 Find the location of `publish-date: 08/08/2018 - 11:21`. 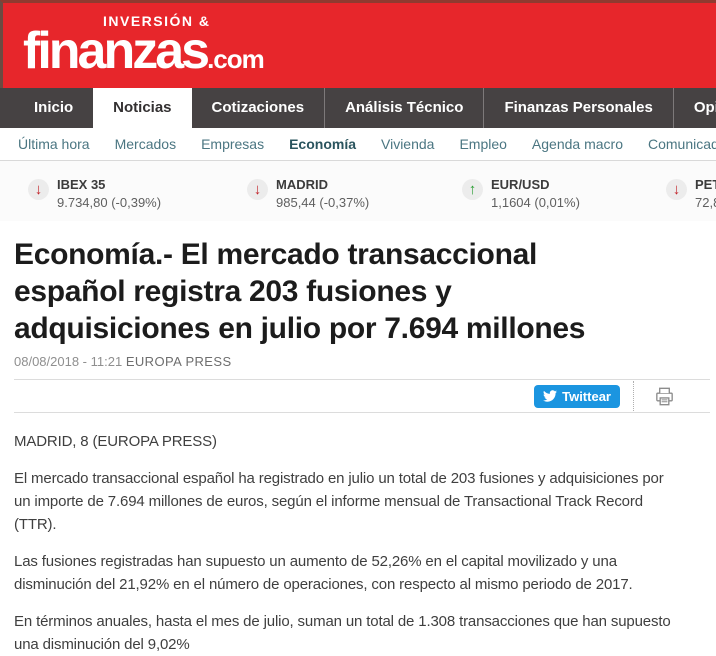

publish-date: 08/08/2018 - 11:21 is located at coordinates (68, 361).